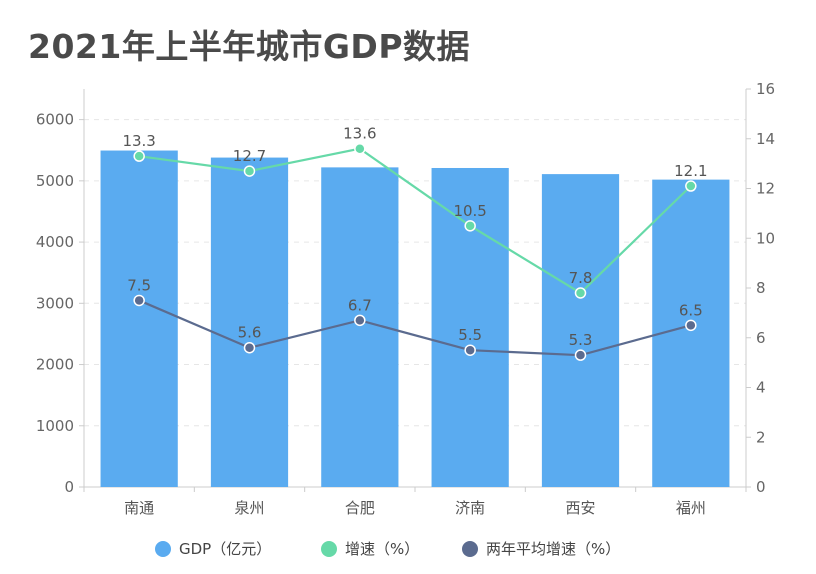  What do you see at coordinates (580, 508) in the screenshot?
I see `x-tick-label: 西安` at bounding box center [580, 508].